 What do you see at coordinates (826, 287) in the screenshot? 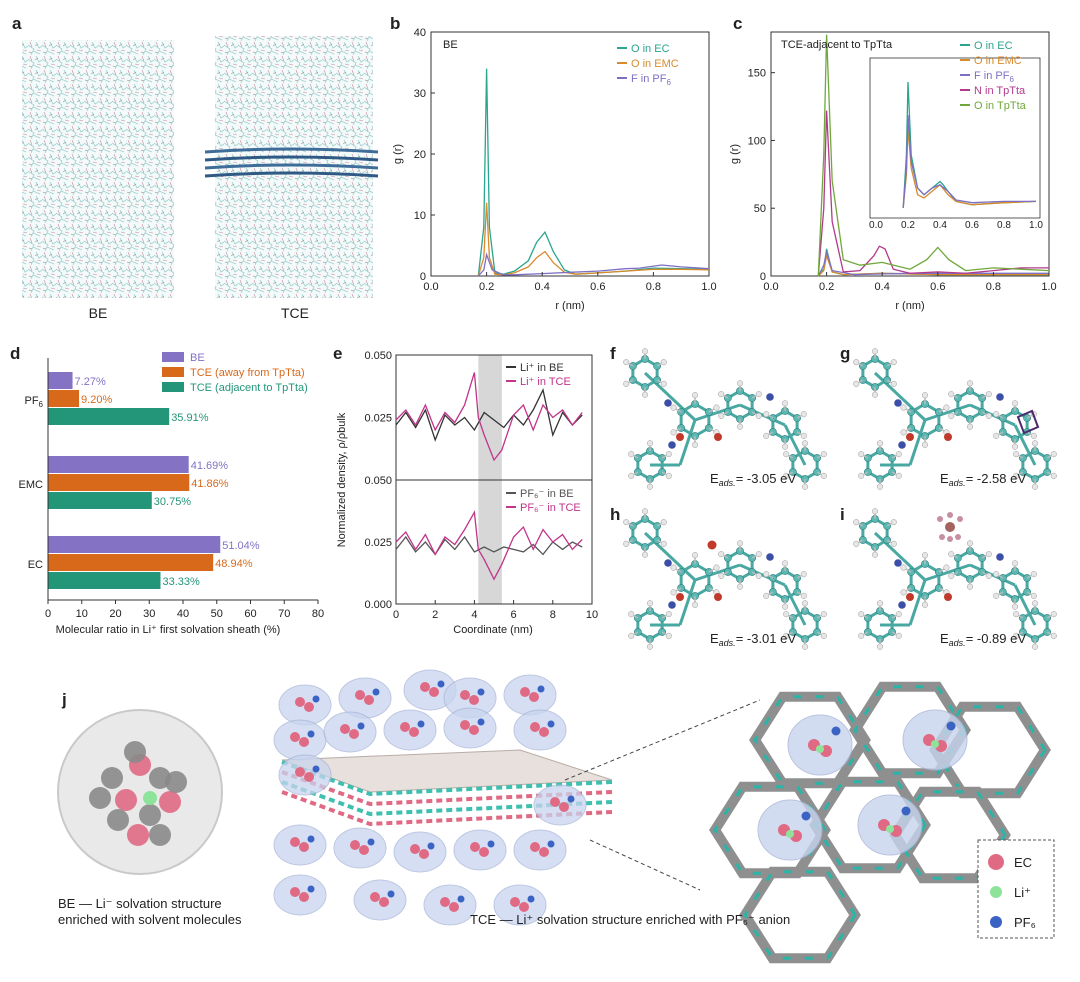
I see `c-xtick-label: 0.2` at bounding box center [826, 287].